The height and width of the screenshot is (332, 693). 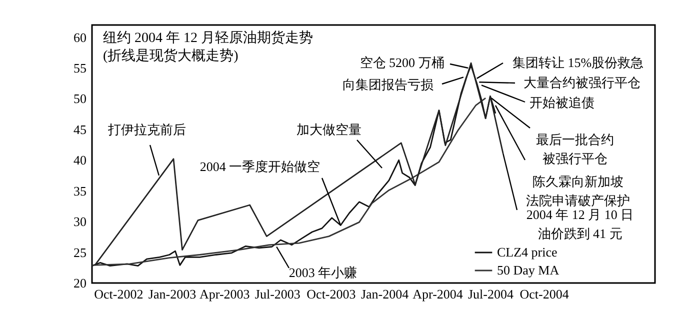 I want to click on chart-title: 纽约 2004 年 12 月轻原油期货走势, so click(x=208, y=38).